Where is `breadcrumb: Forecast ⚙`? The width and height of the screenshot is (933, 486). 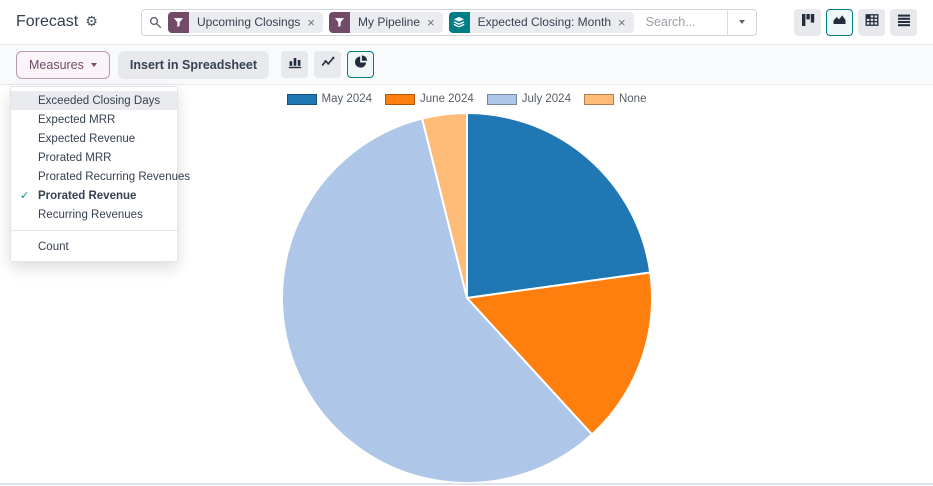 breadcrumb: Forecast ⚙ is located at coordinates (78, 22).